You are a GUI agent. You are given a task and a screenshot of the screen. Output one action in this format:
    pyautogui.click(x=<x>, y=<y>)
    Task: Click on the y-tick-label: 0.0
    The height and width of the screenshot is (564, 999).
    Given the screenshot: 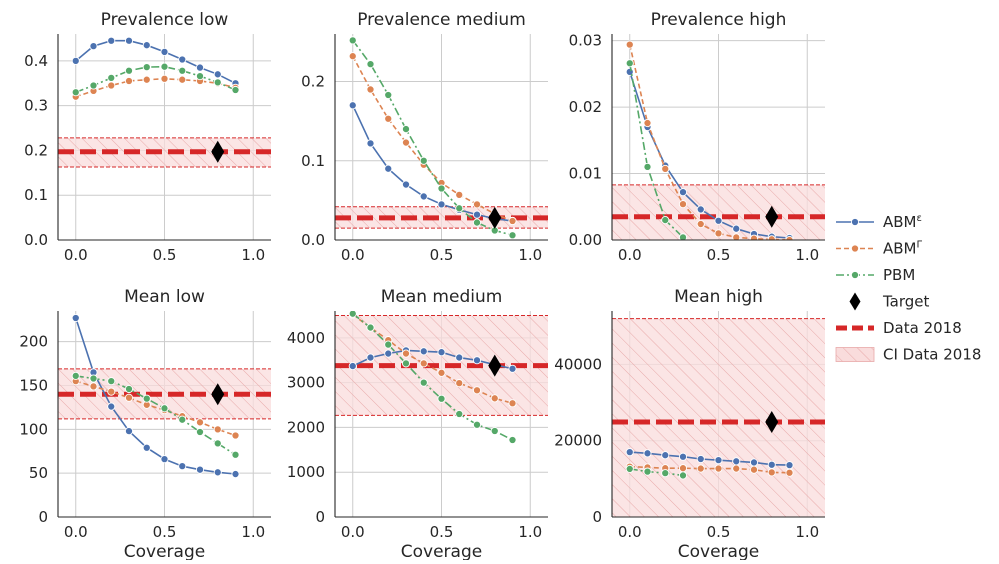 What is the action you would take?
    pyautogui.click(x=36, y=240)
    